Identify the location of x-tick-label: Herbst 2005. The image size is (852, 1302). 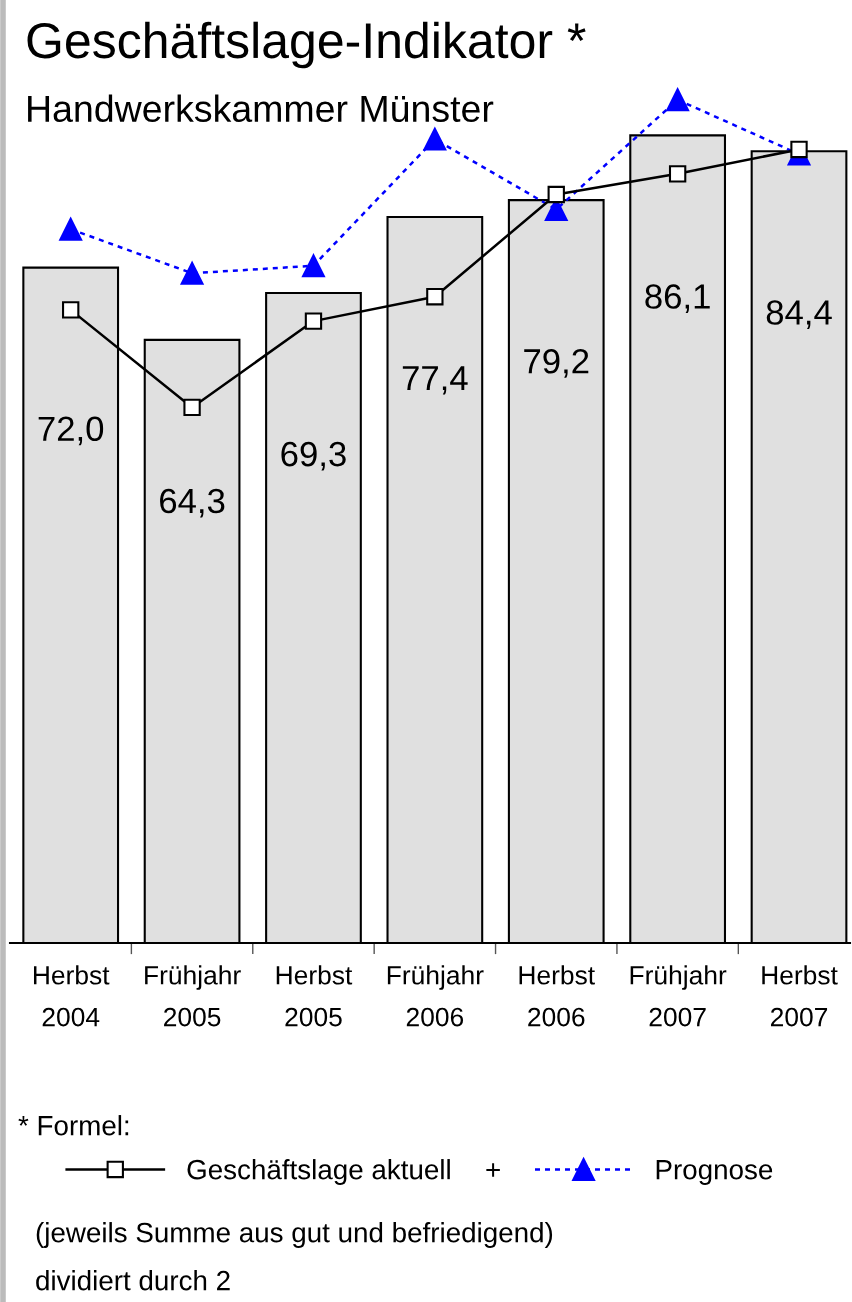
(314, 996).